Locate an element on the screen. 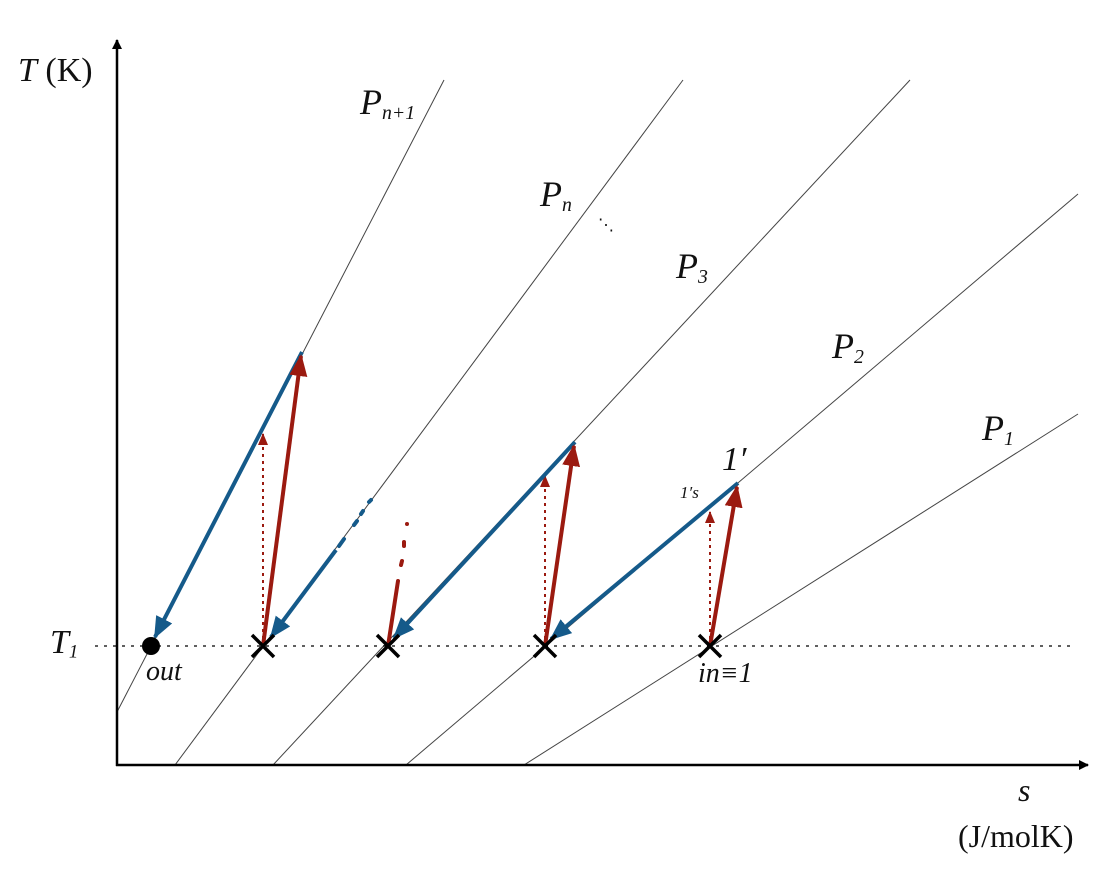  t1-main: T is located at coordinates (59, 642).